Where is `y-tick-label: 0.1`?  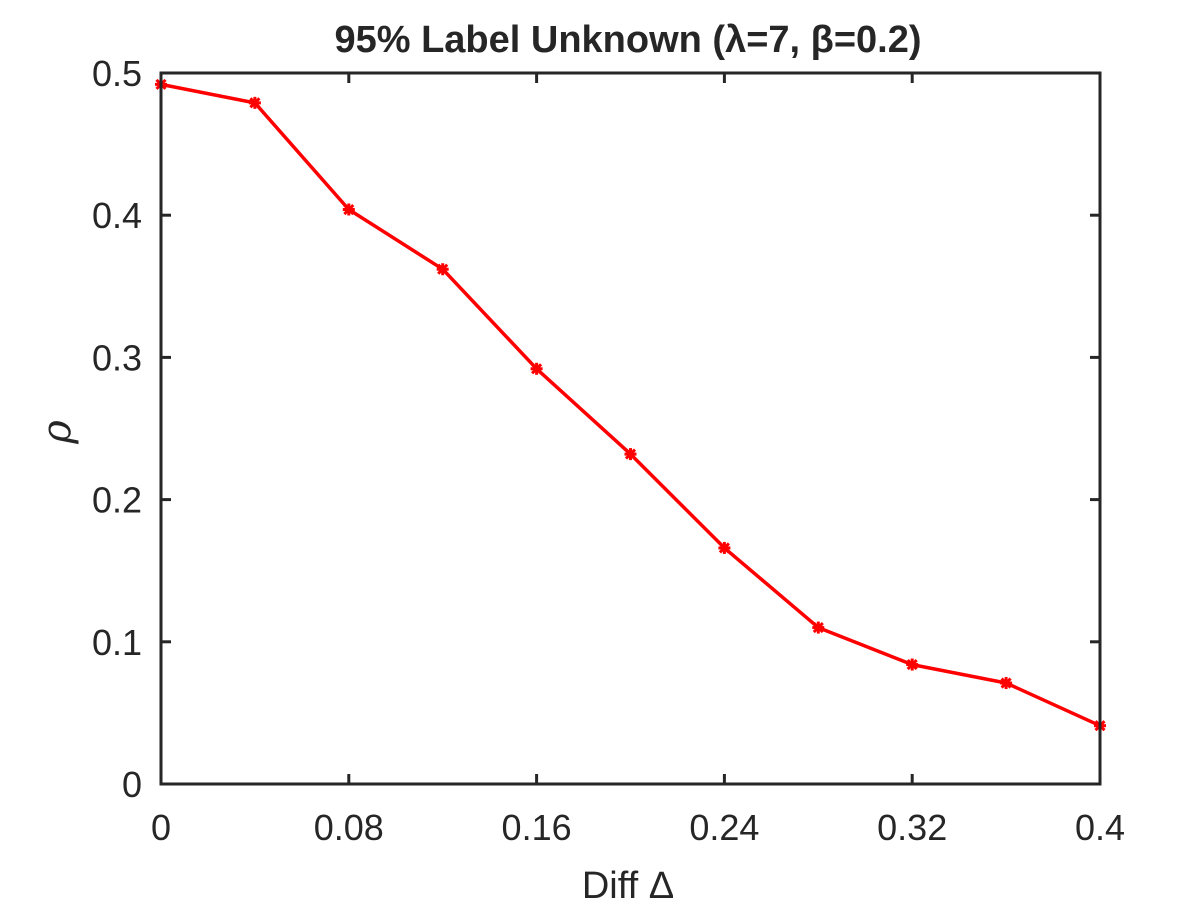 y-tick-label: 0.1 is located at coordinates (117, 642).